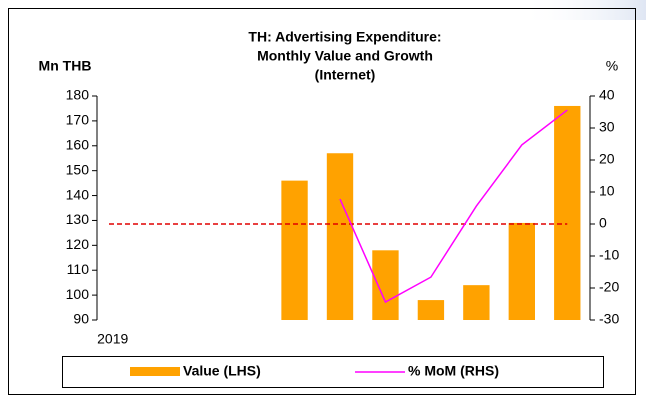 The image size is (646, 403). What do you see at coordinates (78, 244) in the screenshot?
I see `y-tick-label: 120` at bounding box center [78, 244].